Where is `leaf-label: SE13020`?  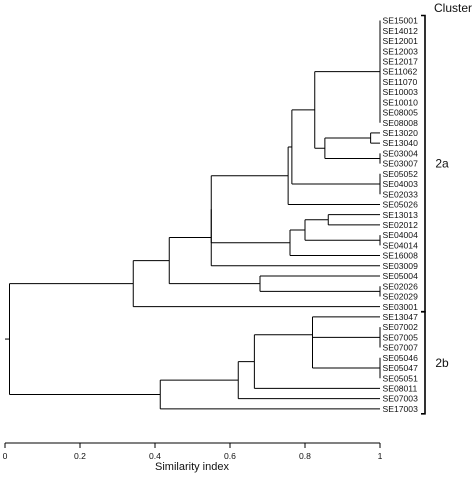 leaf-label: SE13020 is located at coordinates (401, 133).